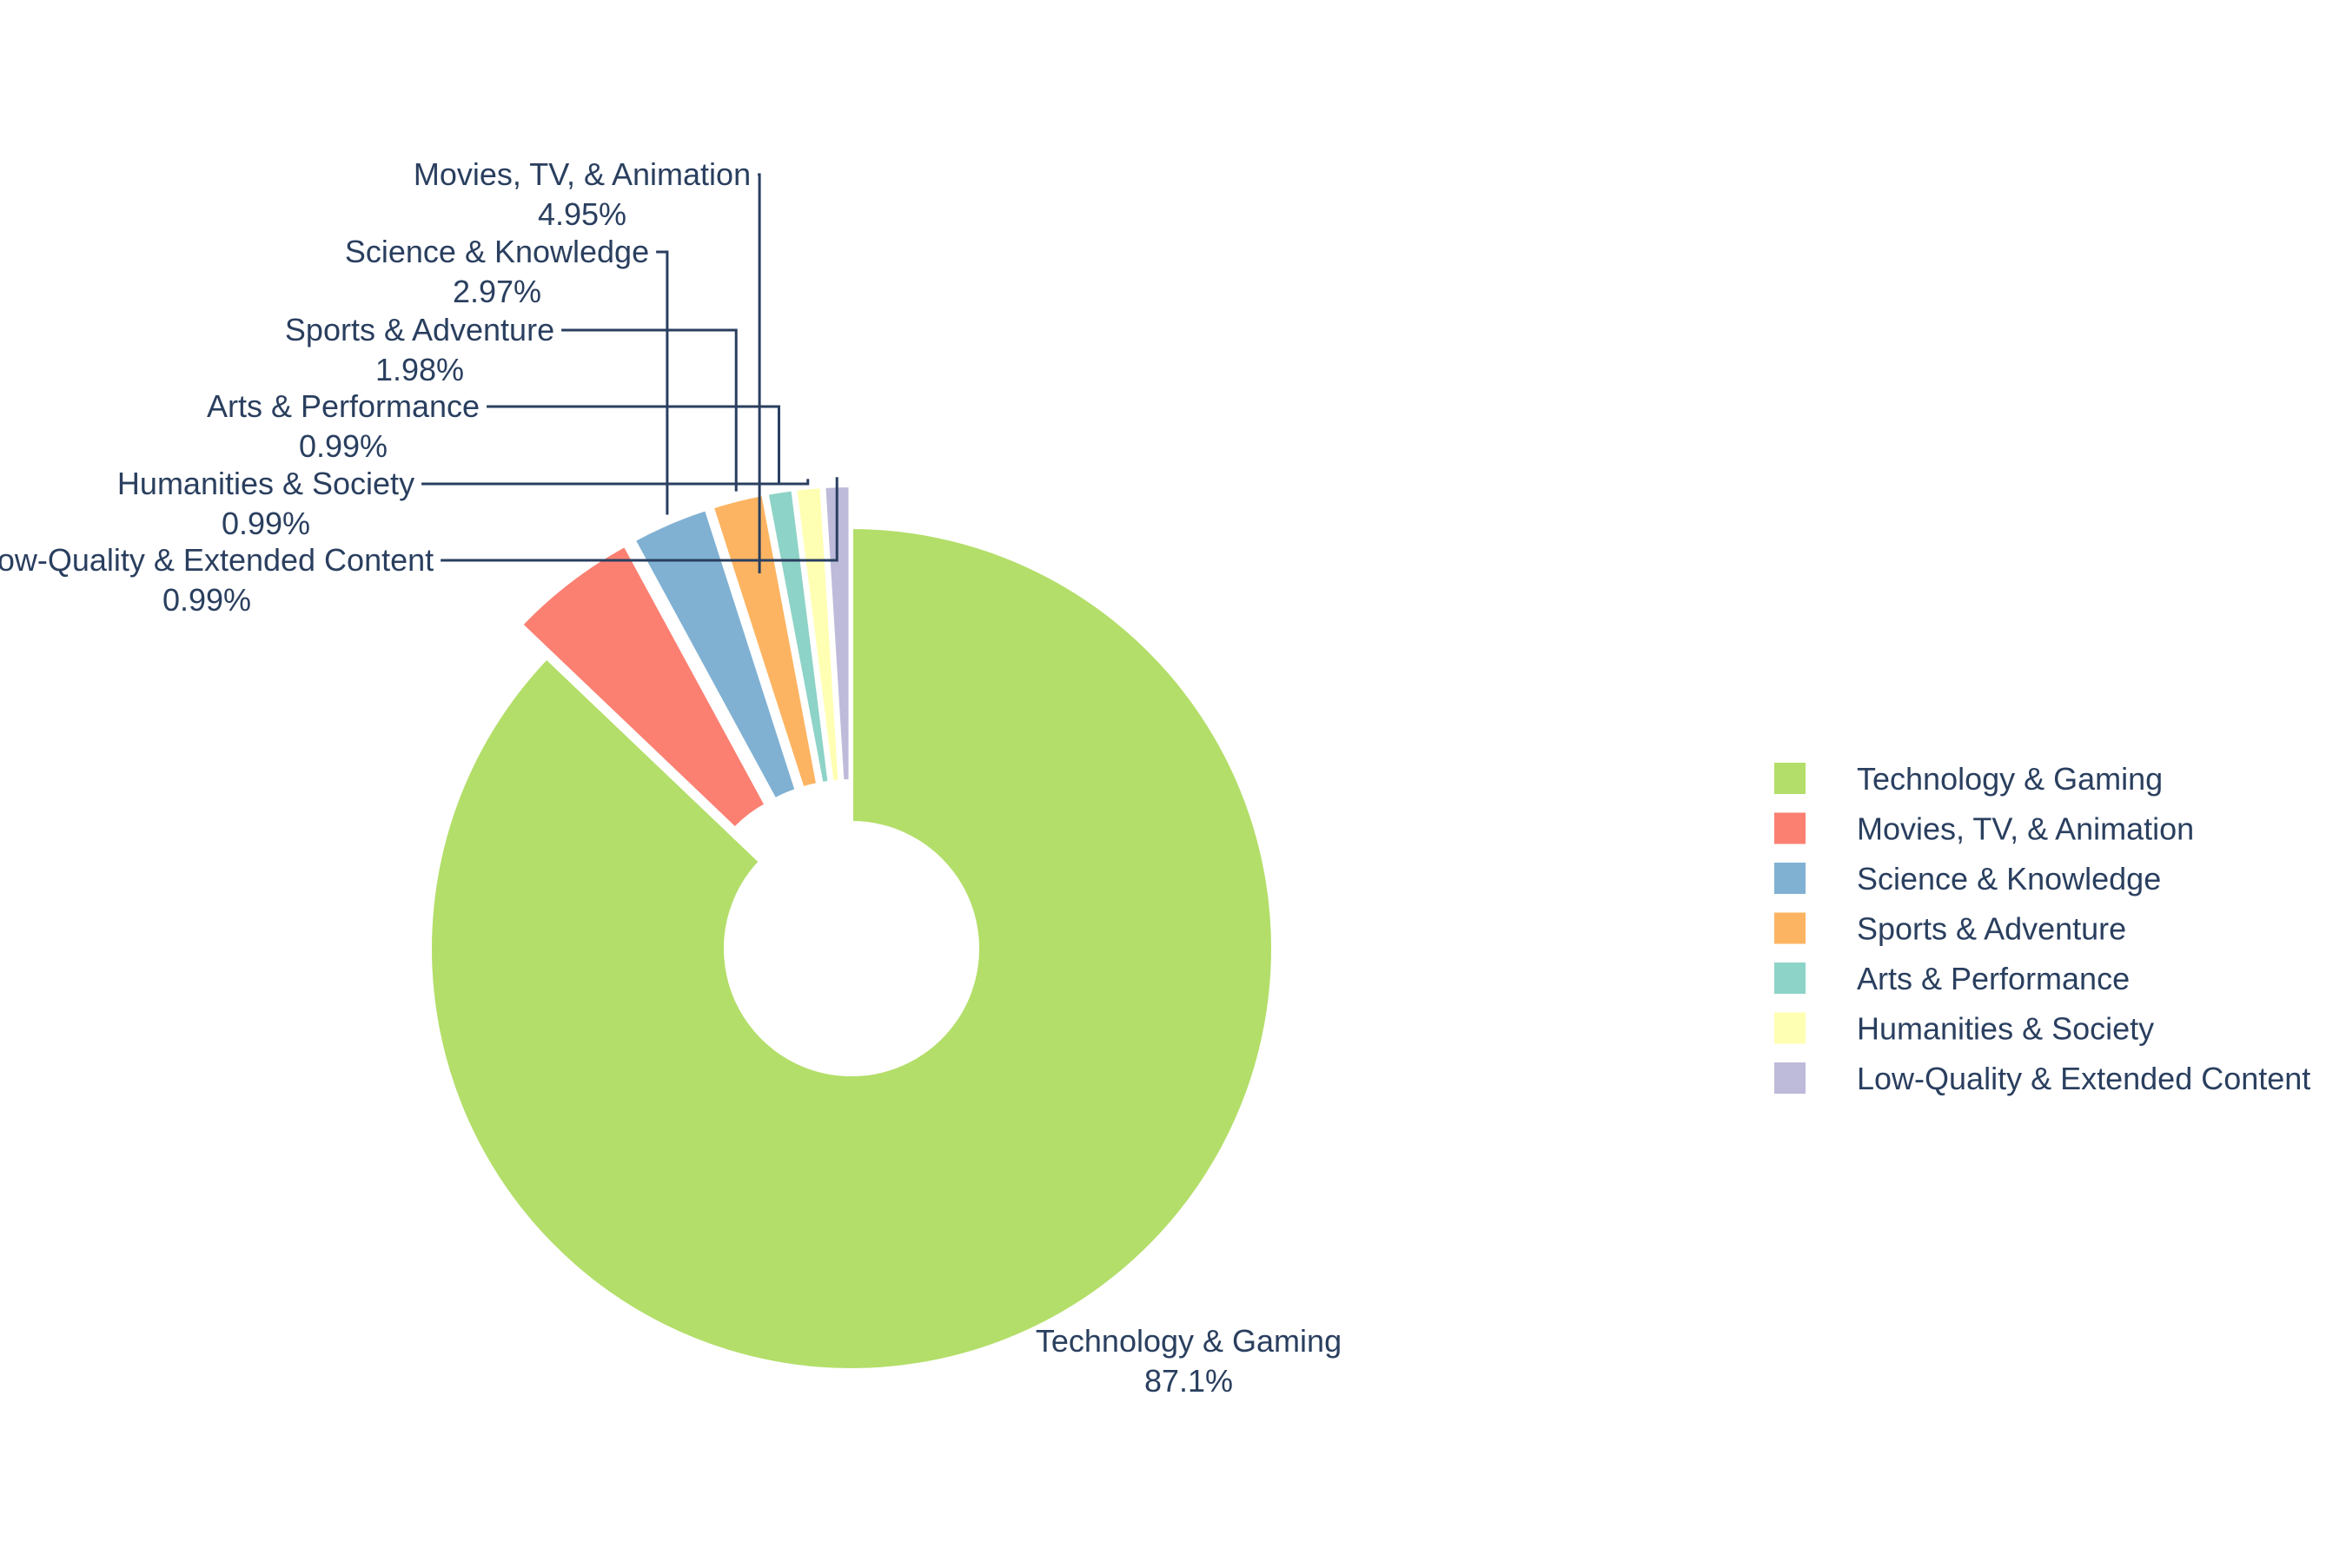 The width and height of the screenshot is (2346, 1568). What do you see at coordinates (207, 600) in the screenshot?
I see `slice-percent-low-quality-extended-content: 0.99%` at bounding box center [207, 600].